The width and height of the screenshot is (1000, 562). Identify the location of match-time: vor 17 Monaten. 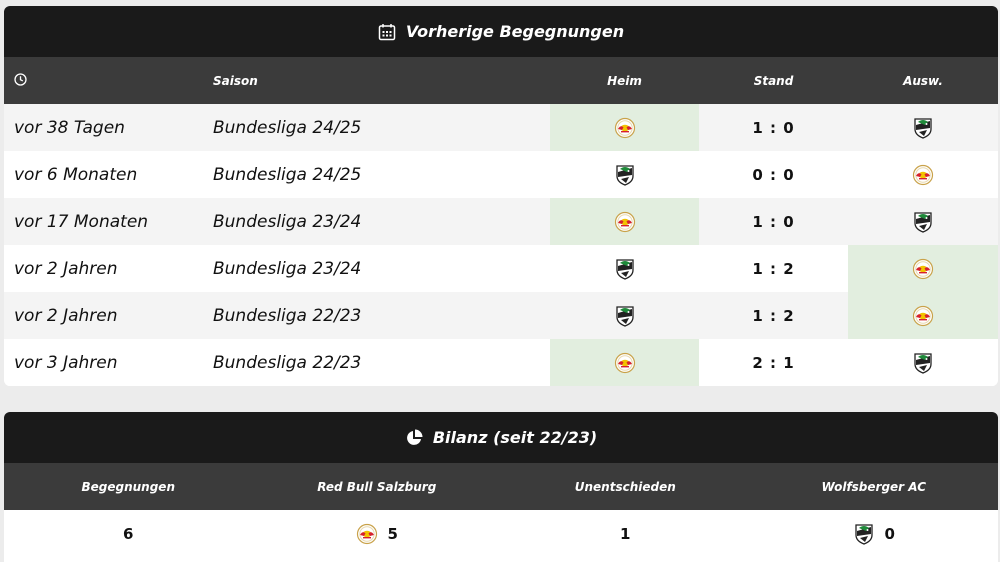
(81, 221).